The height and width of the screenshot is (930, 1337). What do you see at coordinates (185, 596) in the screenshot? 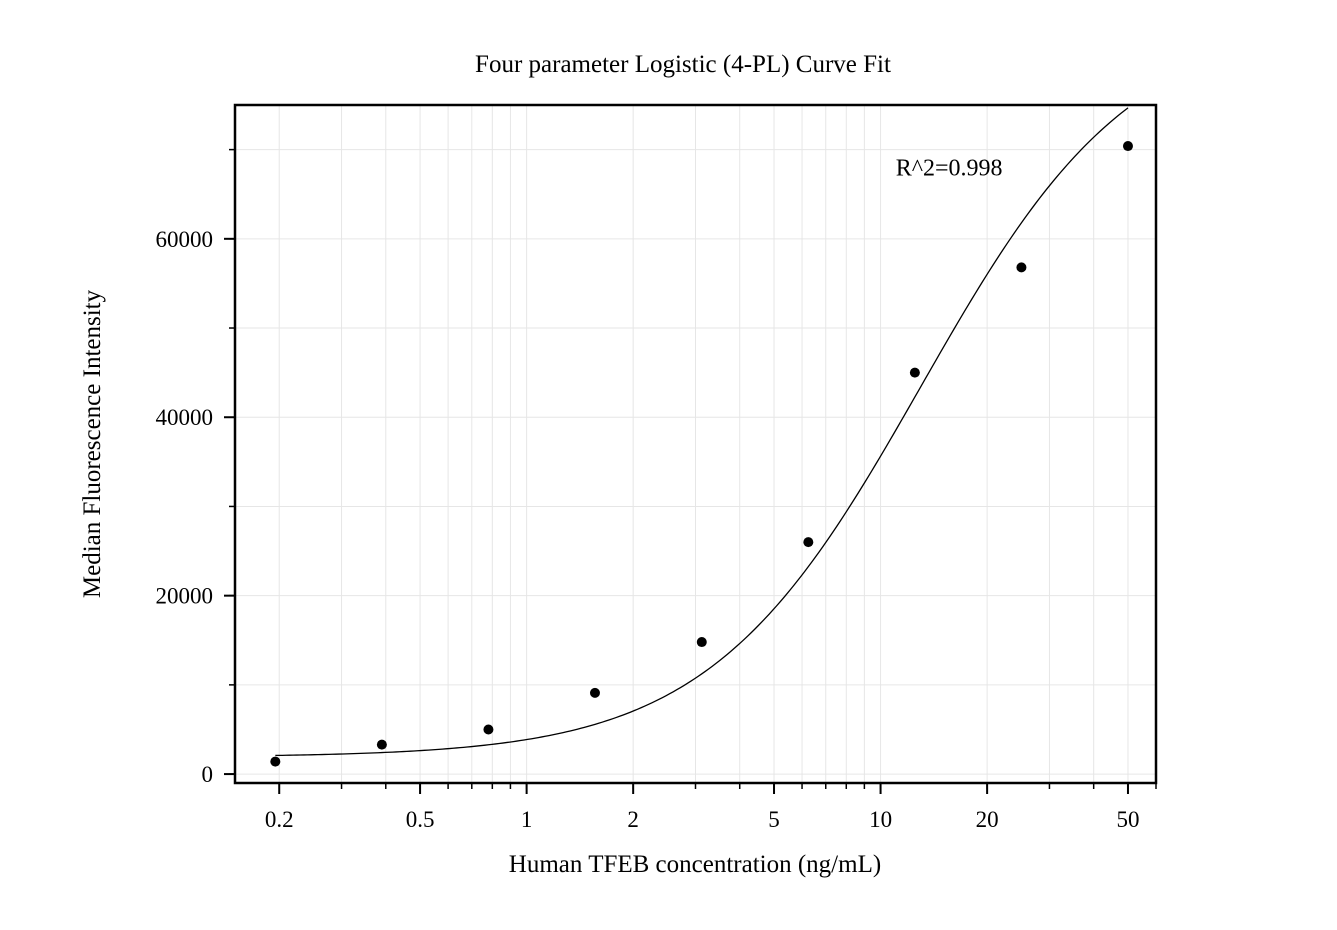
I see `y-tick-label: 20000` at bounding box center [185, 596].